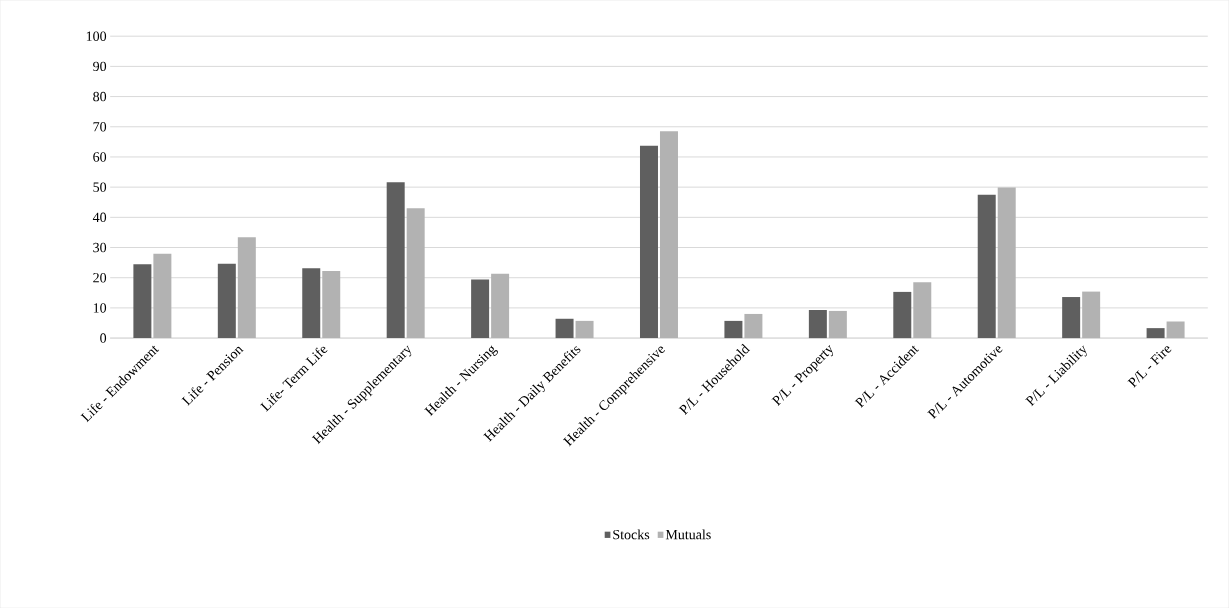 Image resolution: width=1229 pixels, height=608 pixels. I want to click on legend-label: Stocks, so click(631, 534).